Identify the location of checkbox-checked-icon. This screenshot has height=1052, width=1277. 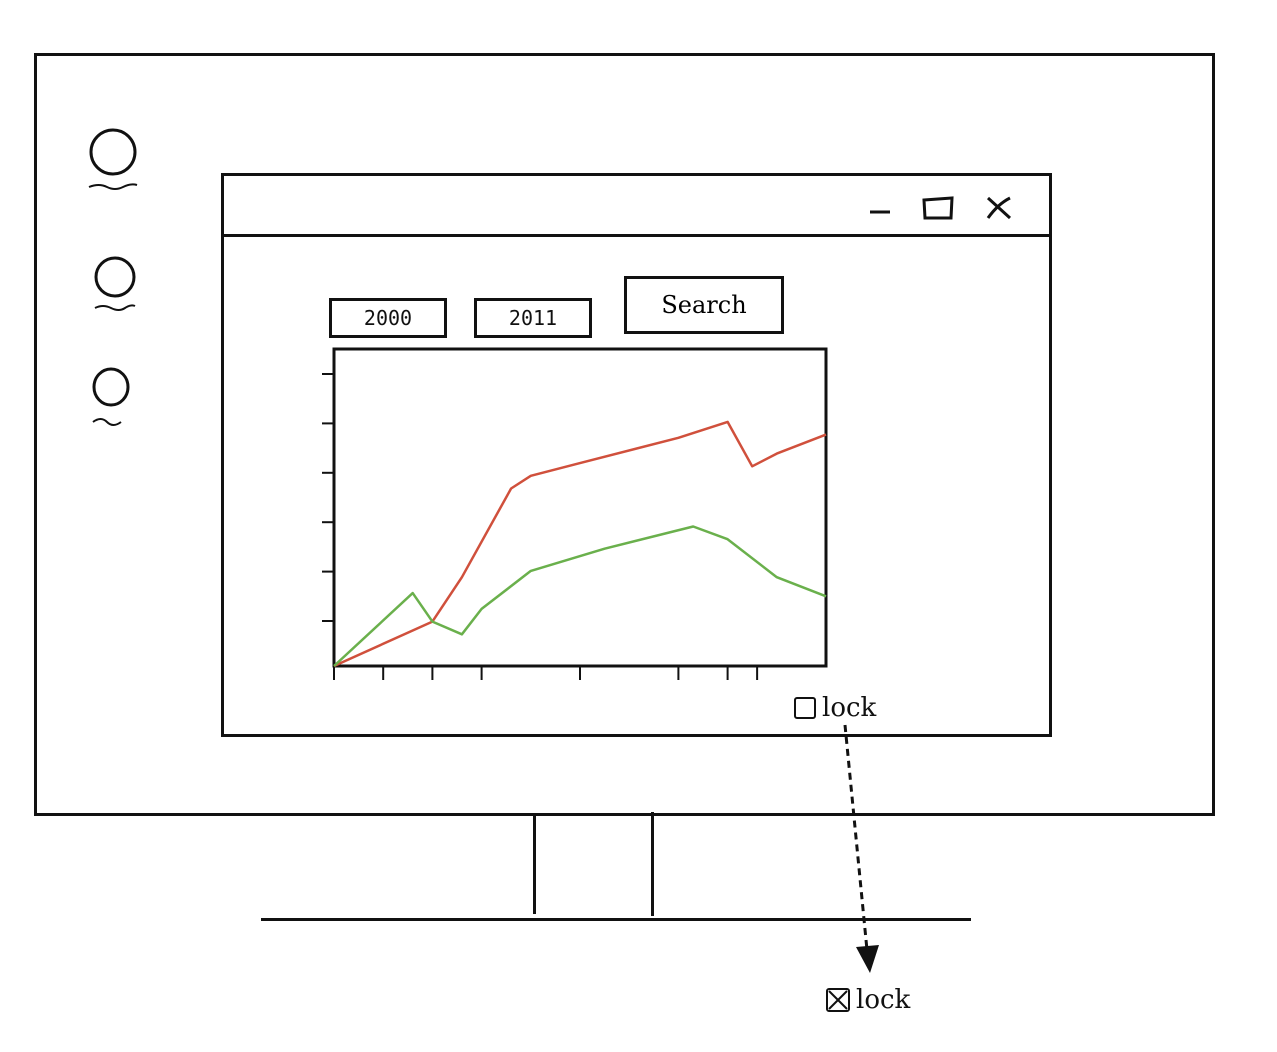
(838, 1000).